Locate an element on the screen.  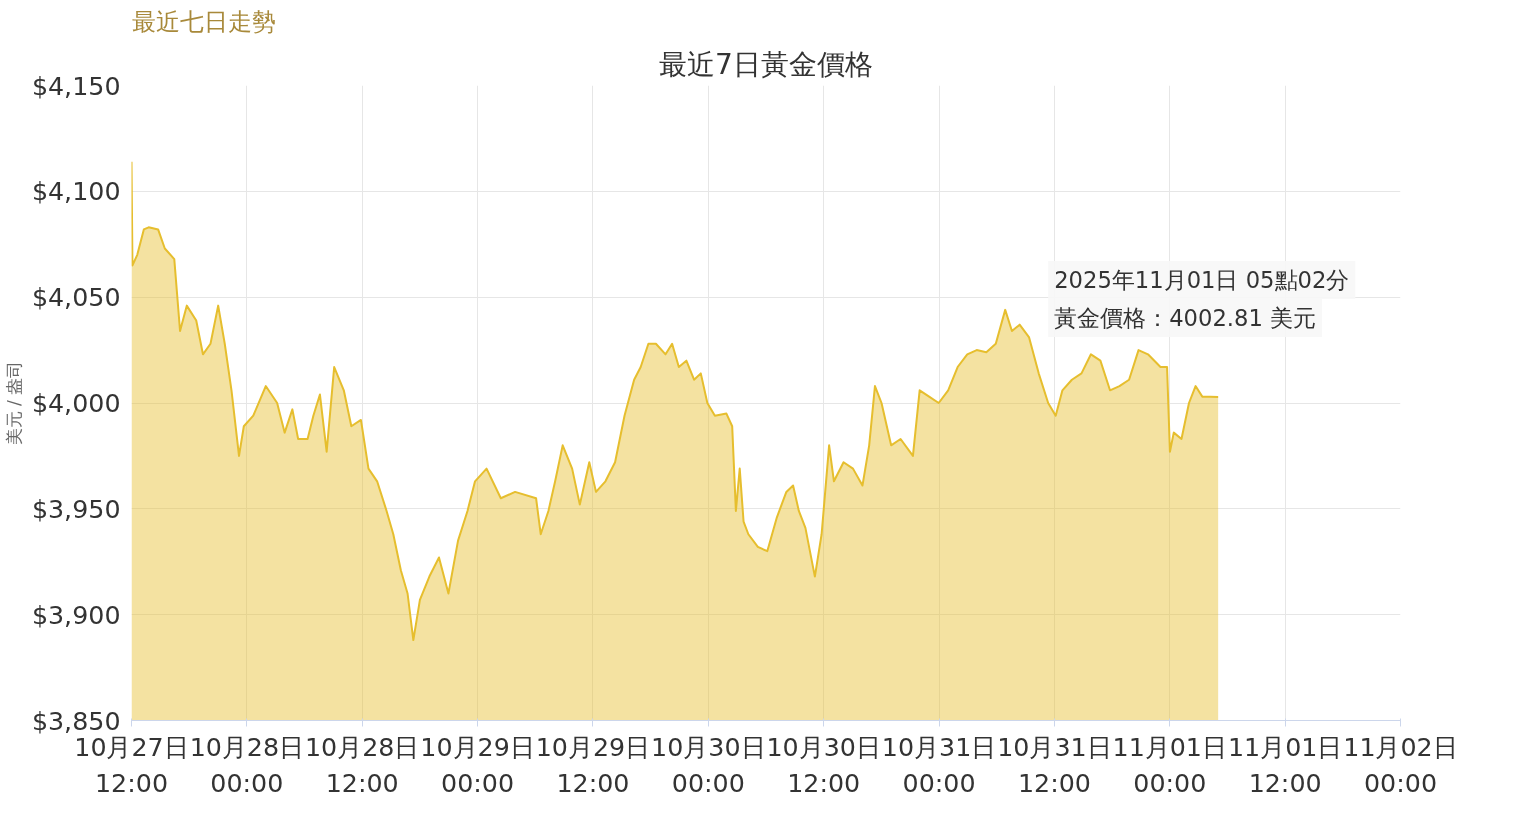
x-tick-label: 10月28日 12:00 is located at coordinates (362, 764).